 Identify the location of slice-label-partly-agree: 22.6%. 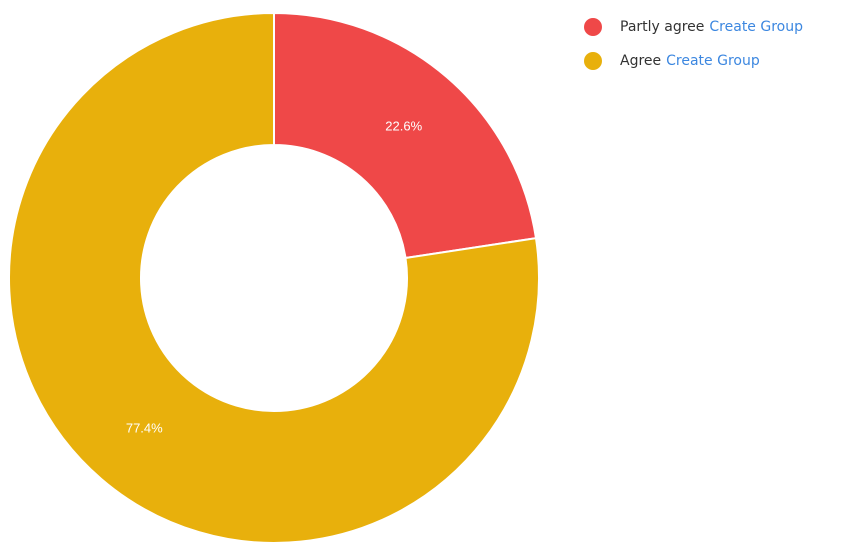
(403, 126).